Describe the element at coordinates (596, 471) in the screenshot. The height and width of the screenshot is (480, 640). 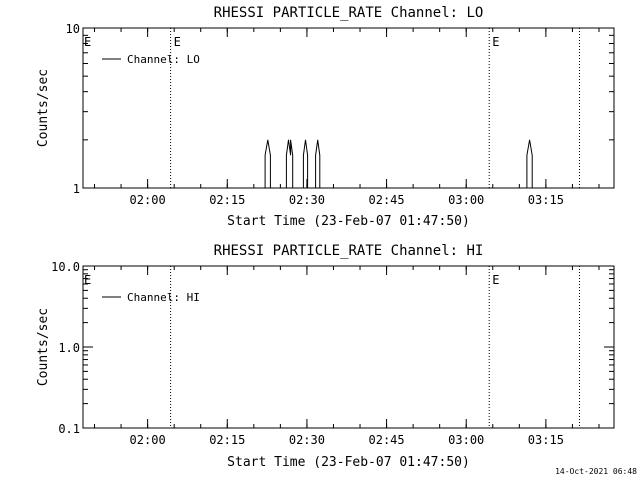
I see `footer-timestamp: 14-Oct-2021 06:48` at that location.